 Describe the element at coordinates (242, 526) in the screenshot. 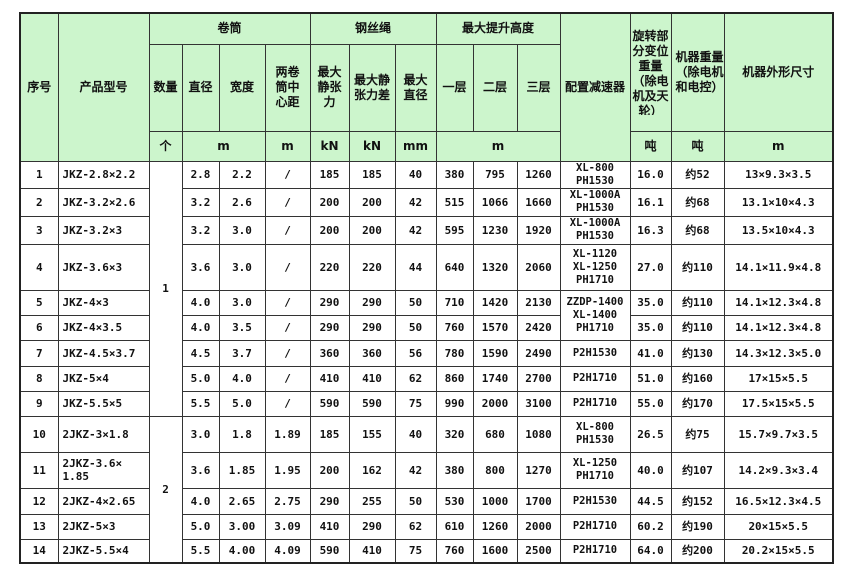

I see `cell-drum-width: 3.00` at that location.